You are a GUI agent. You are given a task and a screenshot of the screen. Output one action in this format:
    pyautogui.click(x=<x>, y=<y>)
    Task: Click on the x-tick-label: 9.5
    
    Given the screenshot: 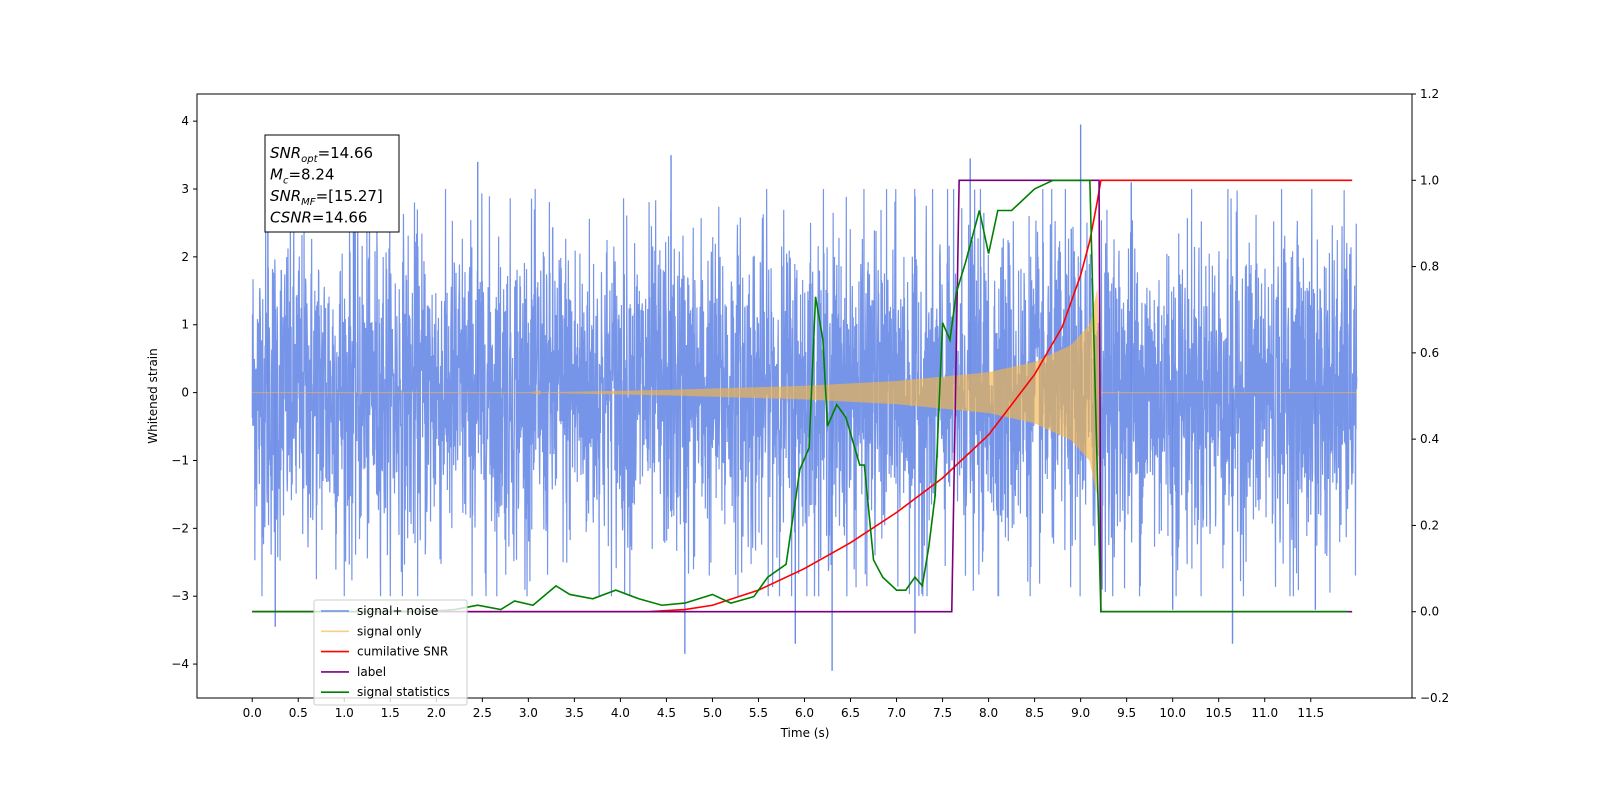 What is the action you would take?
    pyautogui.click(x=1126, y=713)
    